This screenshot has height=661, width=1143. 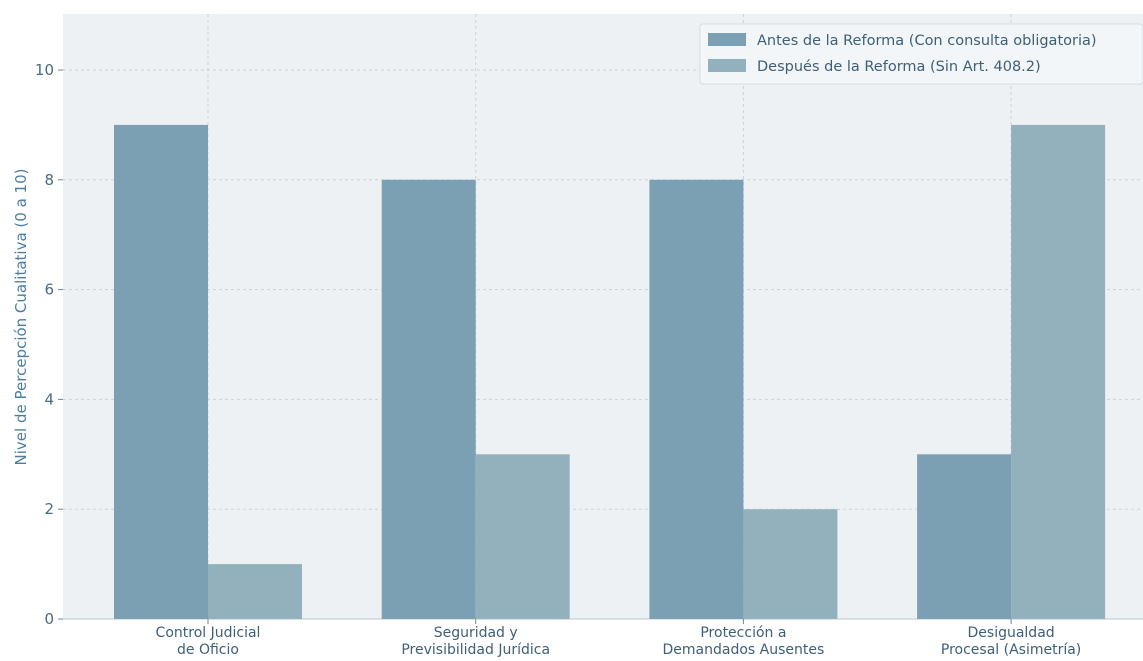 What do you see at coordinates (49, 180) in the screenshot?
I see `y-tick-label: 8` at bounding box center [49, 180].